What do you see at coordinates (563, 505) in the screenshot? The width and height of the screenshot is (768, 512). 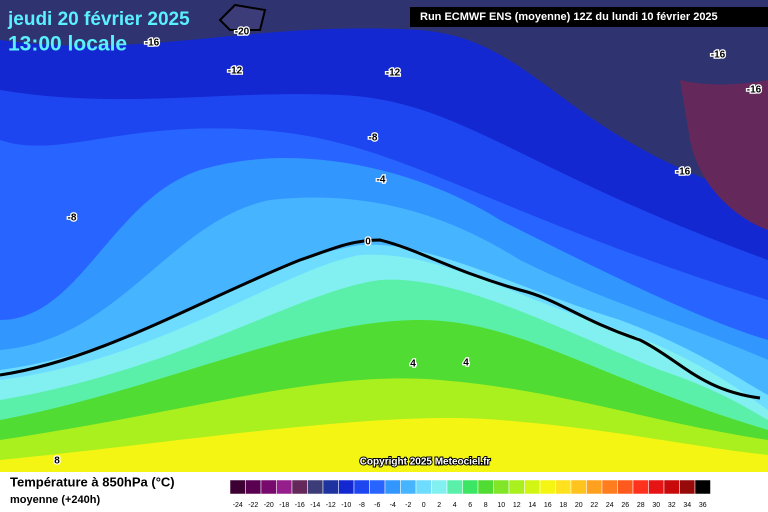 I see `scale-label: 18` at bounding box center [563, 505].